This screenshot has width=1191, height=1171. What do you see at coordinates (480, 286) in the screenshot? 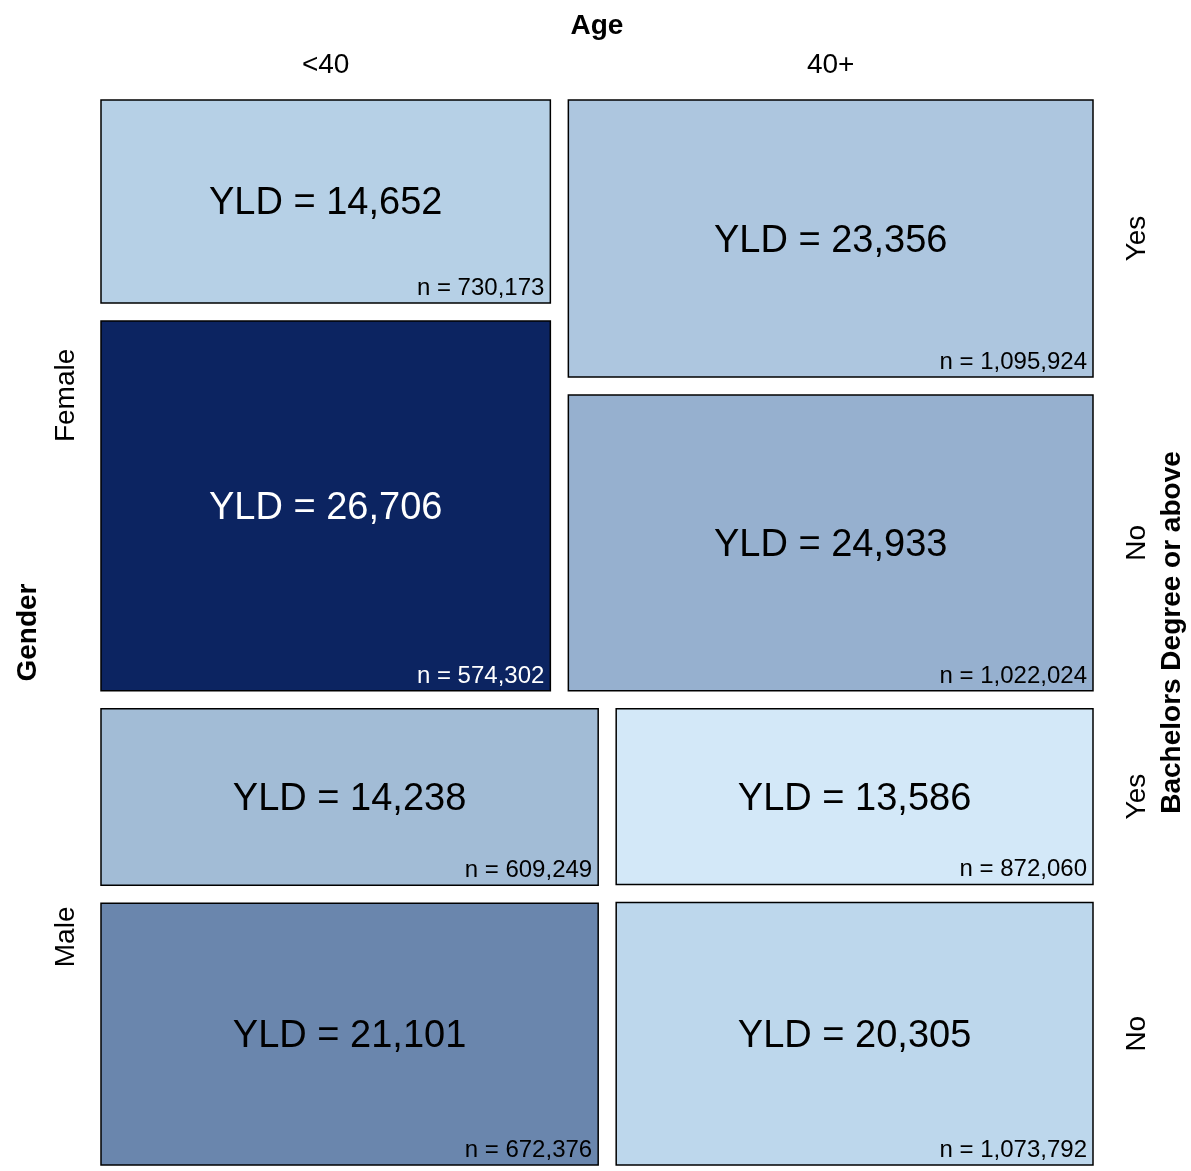
I see `text: n = 730,173` at bounding box center [480, 286].